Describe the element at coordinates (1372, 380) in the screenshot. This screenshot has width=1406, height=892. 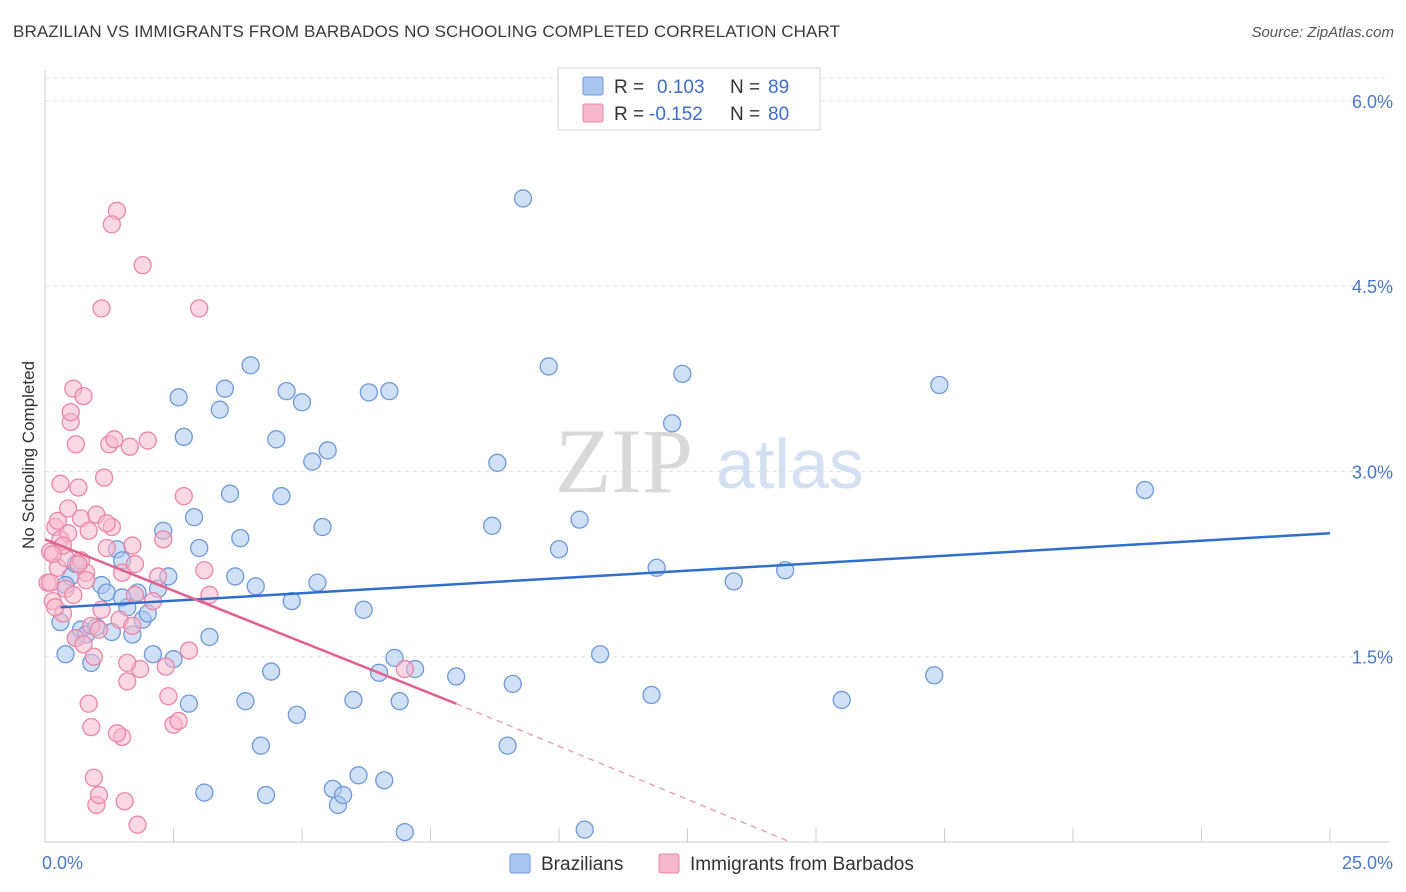
I see `y-tick-labels: 1.5% 3.0% 4.5% 6.0%` at that location.